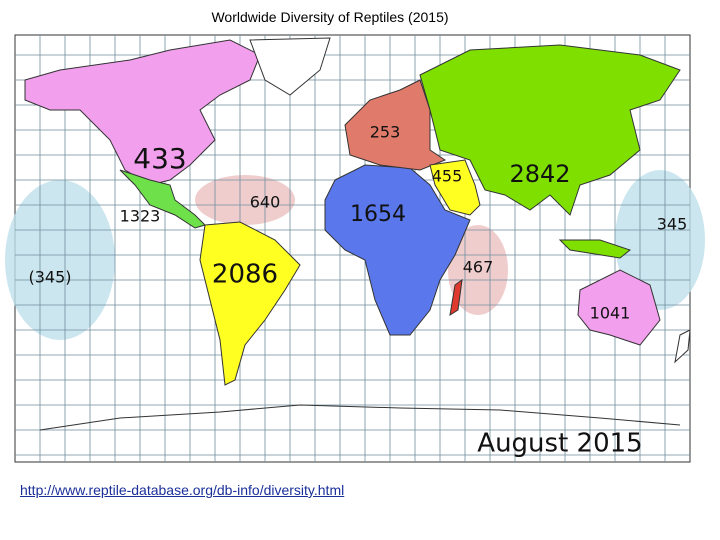 This screenshot has width=720, height=540. I want to click on region-label: 2842, so click(539, 174).